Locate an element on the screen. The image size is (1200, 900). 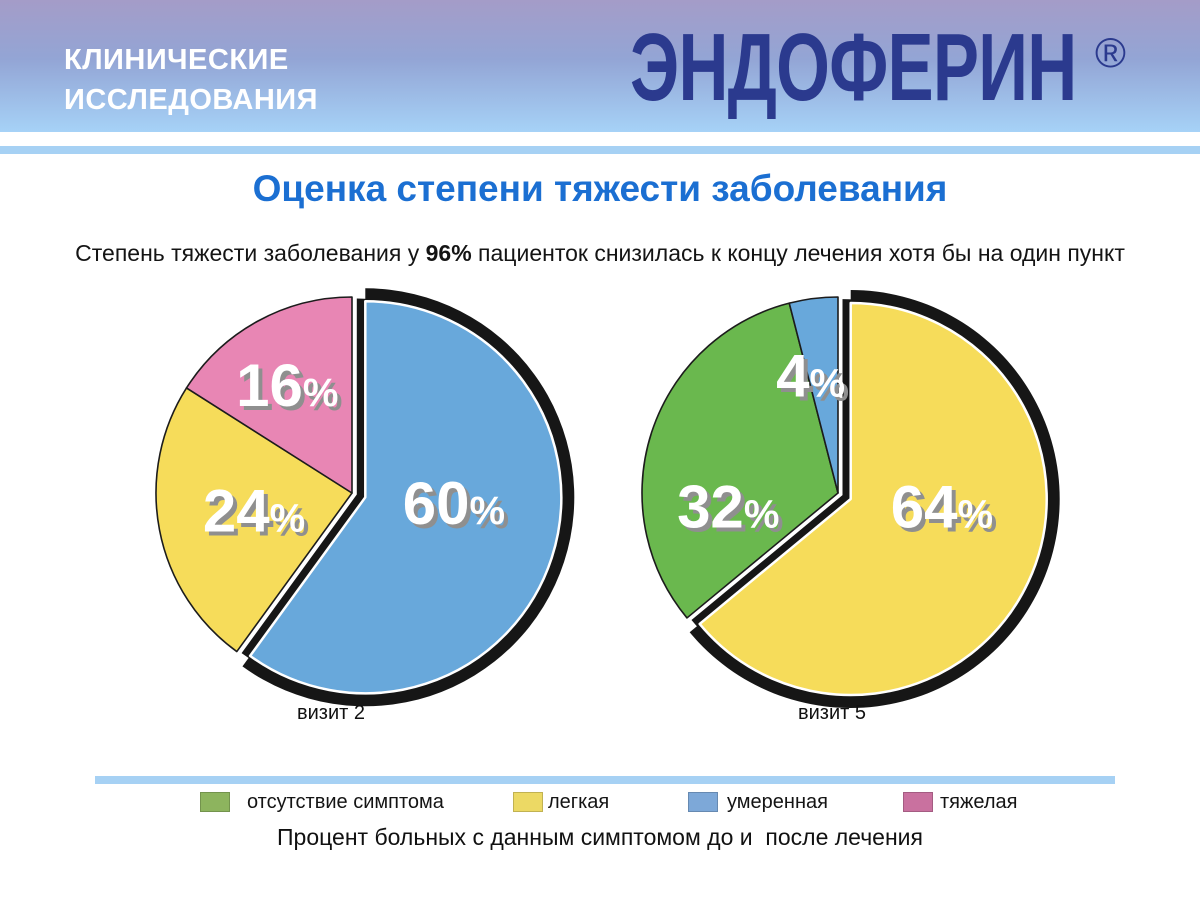
pie-1-label-1-shadow: 32% is located at coordinates (732, 511).